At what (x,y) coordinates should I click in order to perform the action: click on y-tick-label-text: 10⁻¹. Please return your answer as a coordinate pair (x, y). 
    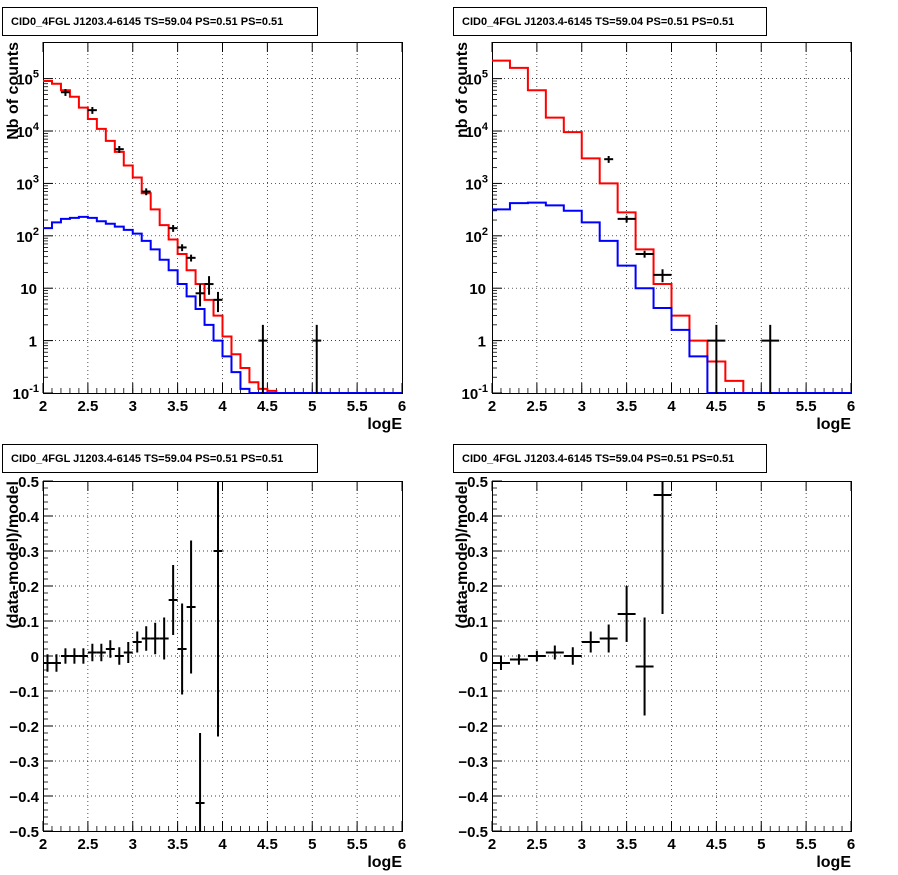
    Looking at the image, I should click on (475, 393).